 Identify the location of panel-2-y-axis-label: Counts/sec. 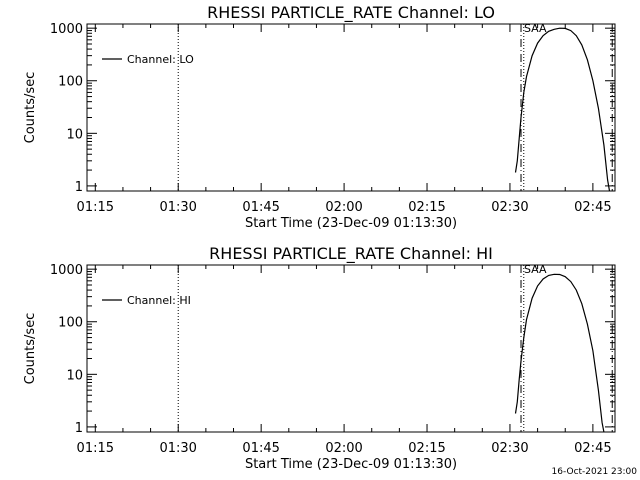
(30, 349).